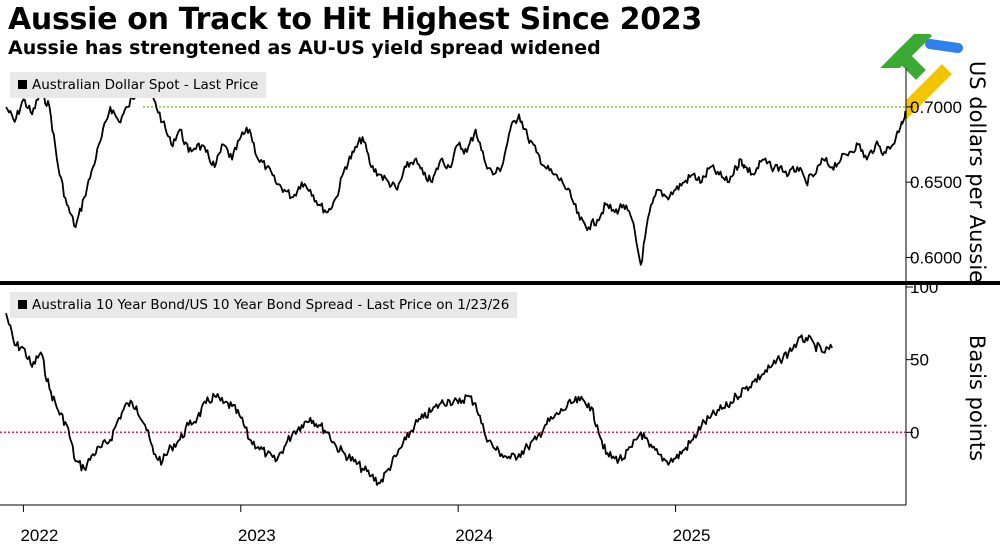  I want to click on x-tick-label: 2022, so click(39, 535).